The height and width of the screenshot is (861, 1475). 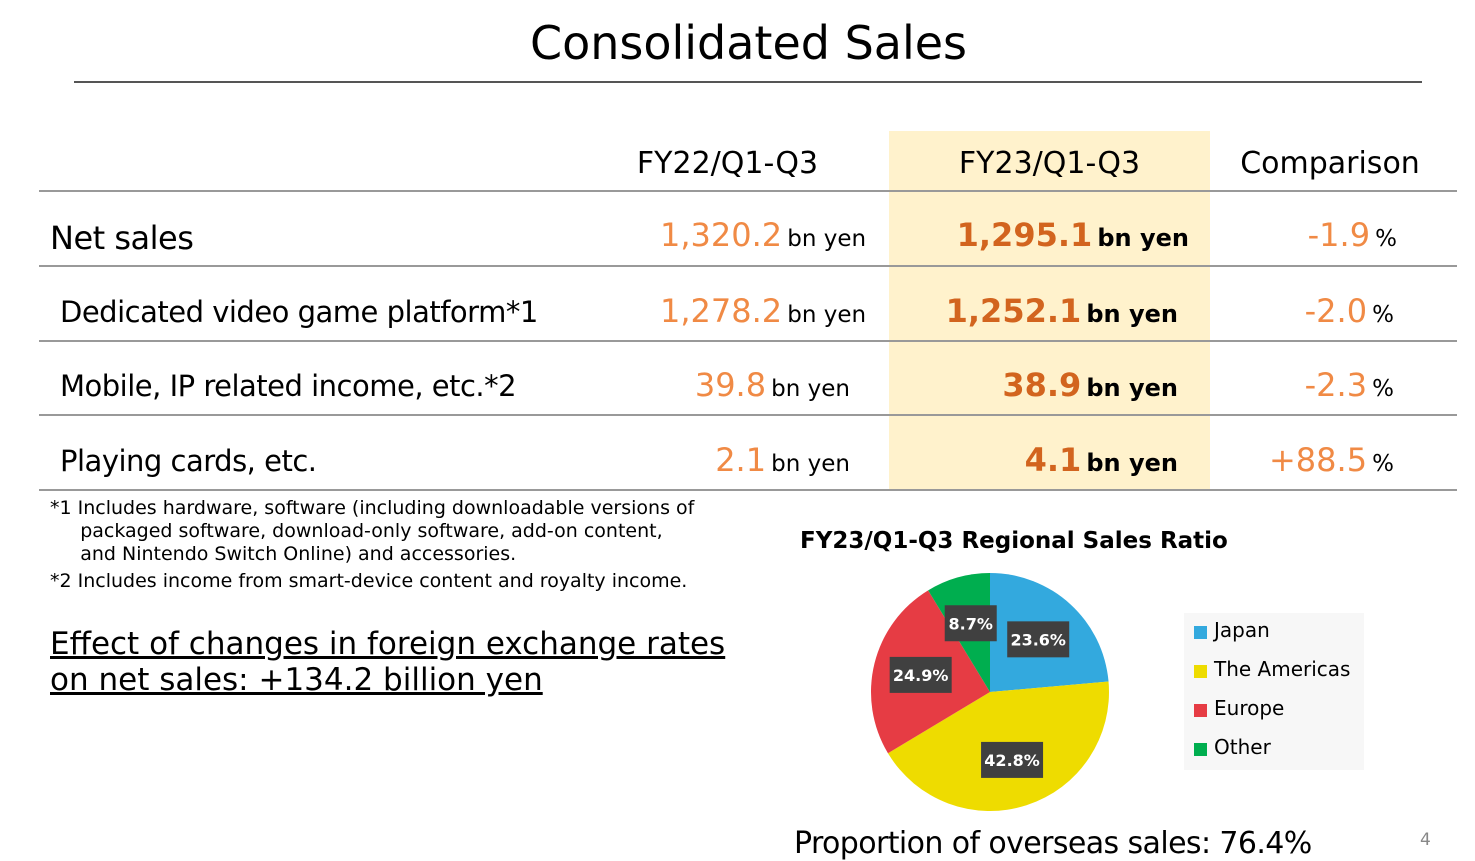 I want to click on legend-label: The Americas, so click(x=1282, y=669).